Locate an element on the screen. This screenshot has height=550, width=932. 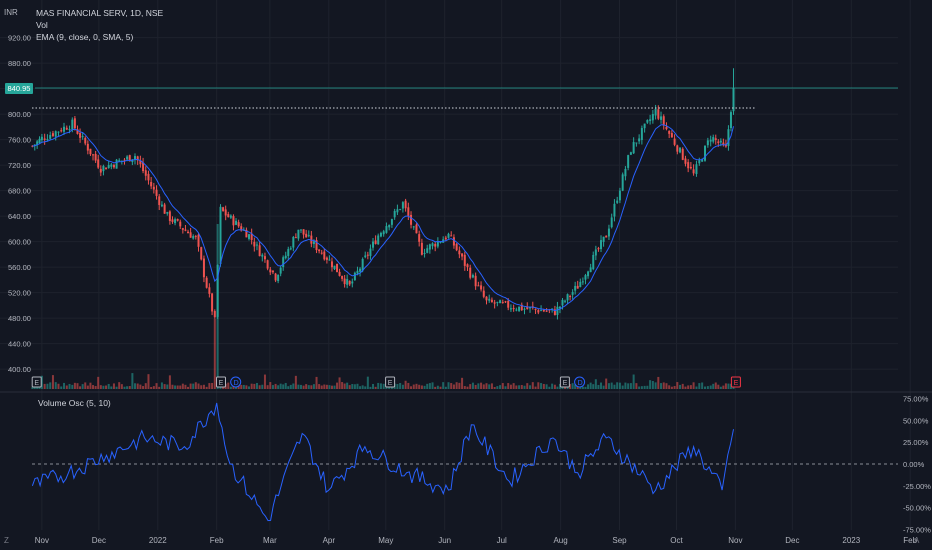
timezone-button: Z is located at coordinates (6, 540).